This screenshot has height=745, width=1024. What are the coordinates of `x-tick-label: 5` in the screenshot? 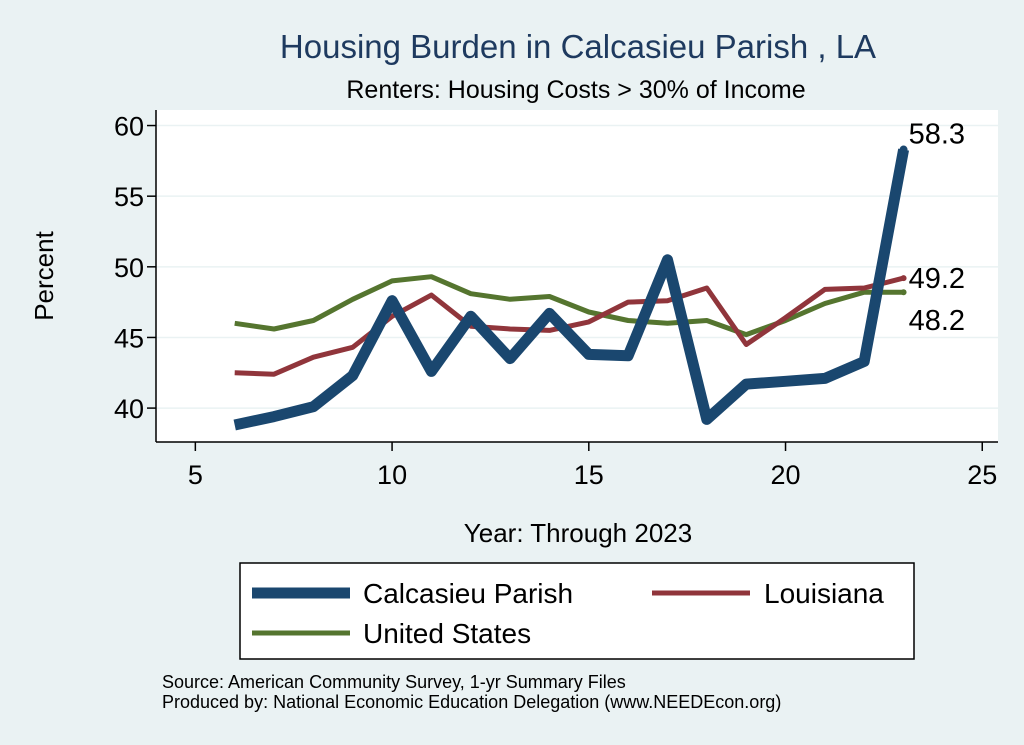 It's located at (195, 475).